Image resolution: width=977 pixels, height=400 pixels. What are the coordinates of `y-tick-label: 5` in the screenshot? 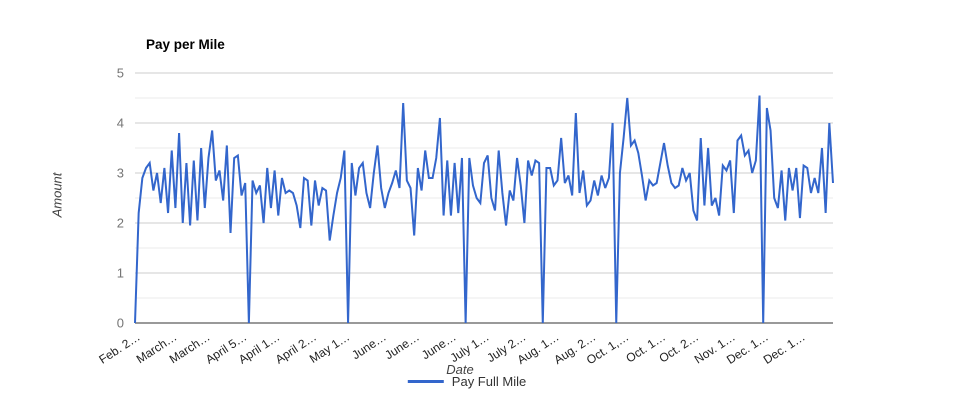 It's located at (120, 73).